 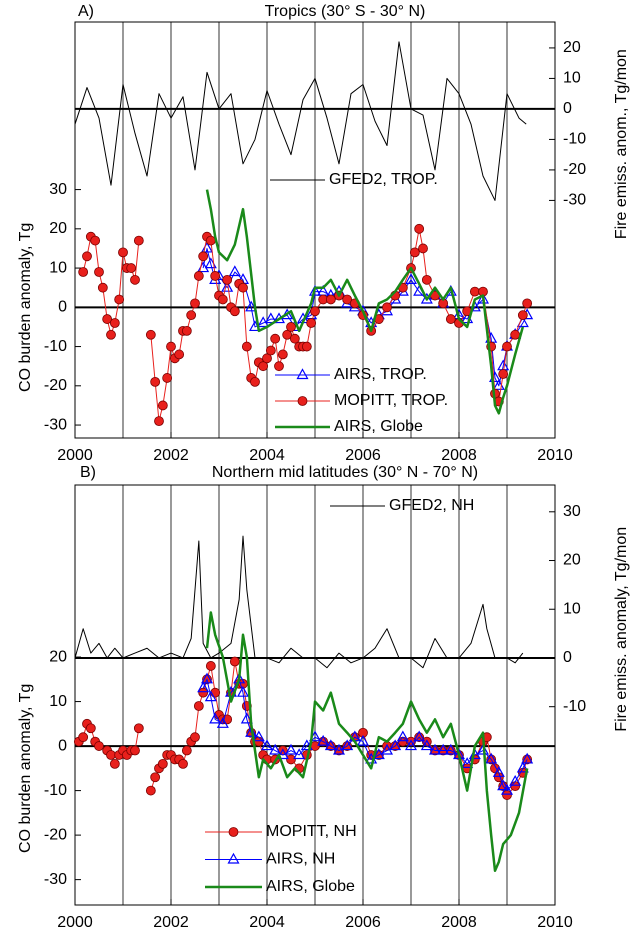 I want to click on legend-label: GFED2, NH, so click(x=431, y=505).